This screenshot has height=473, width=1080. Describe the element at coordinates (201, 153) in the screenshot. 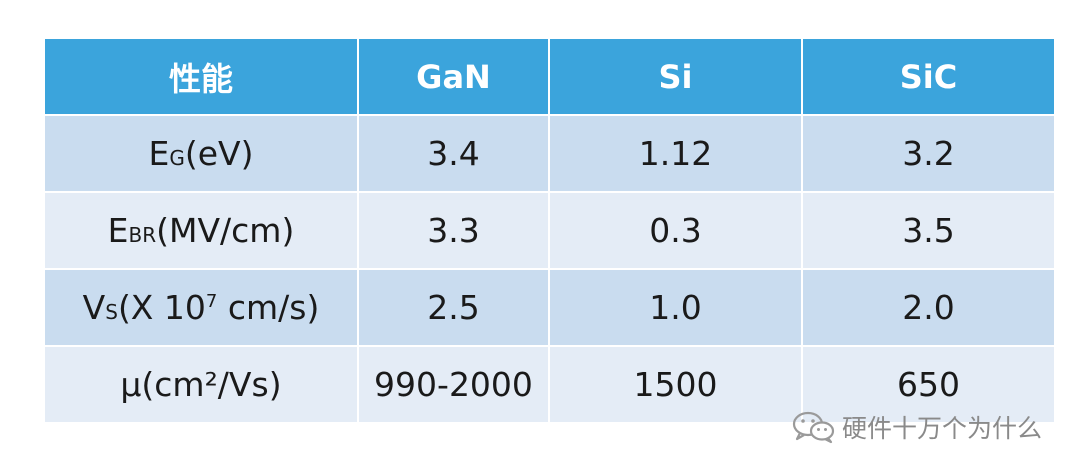

I see `row-label-bandgap: EG(eV)` at that location.